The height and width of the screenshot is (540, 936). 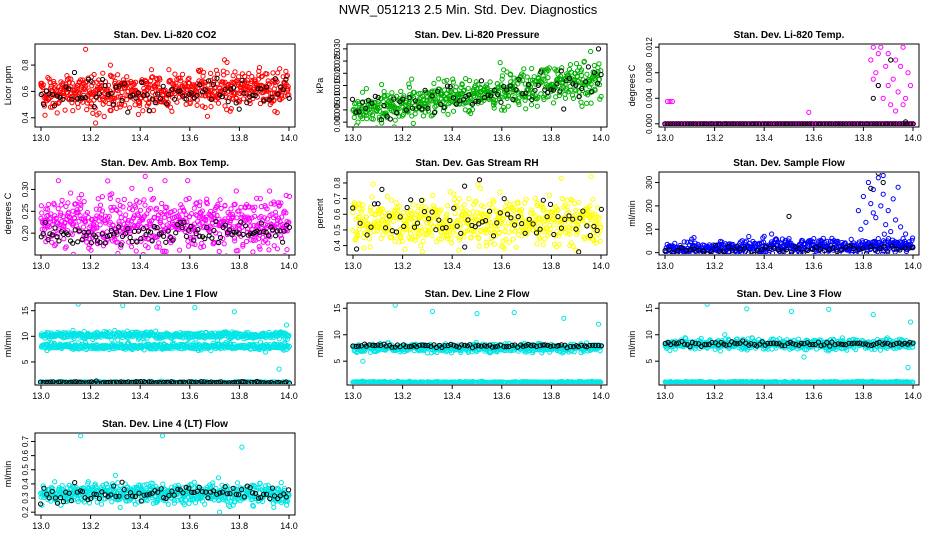 What do you see at coordinates (190, 396) in the screenshot?
I see `x-tick-label: 13.6` at bounding box center [190, 396].